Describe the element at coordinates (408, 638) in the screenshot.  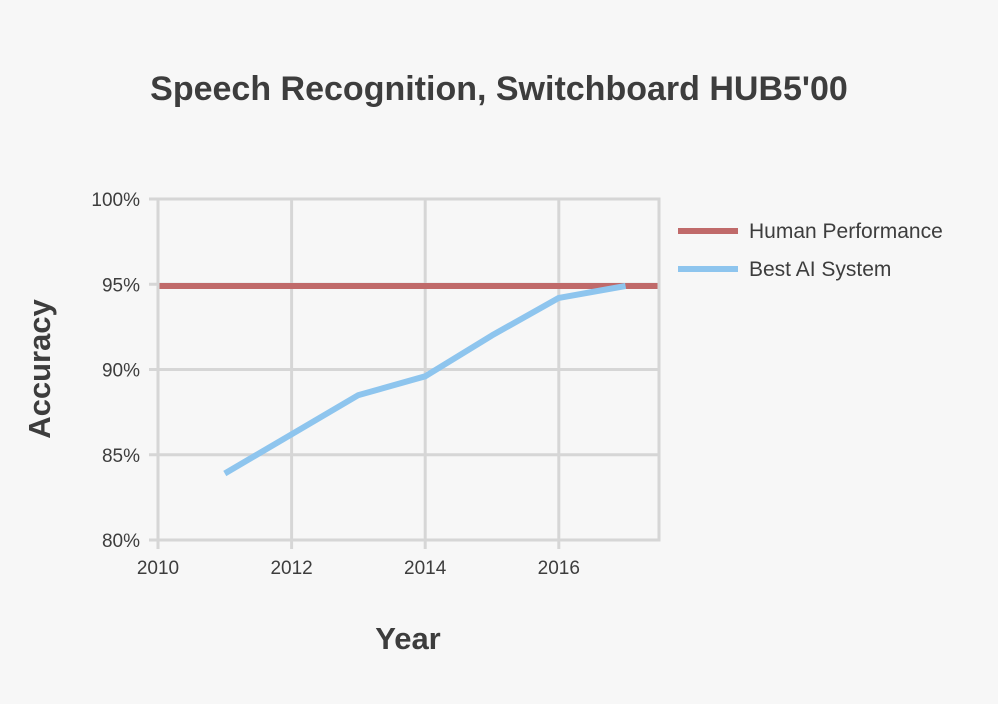
I see `x-axis-title: Year` at that location.